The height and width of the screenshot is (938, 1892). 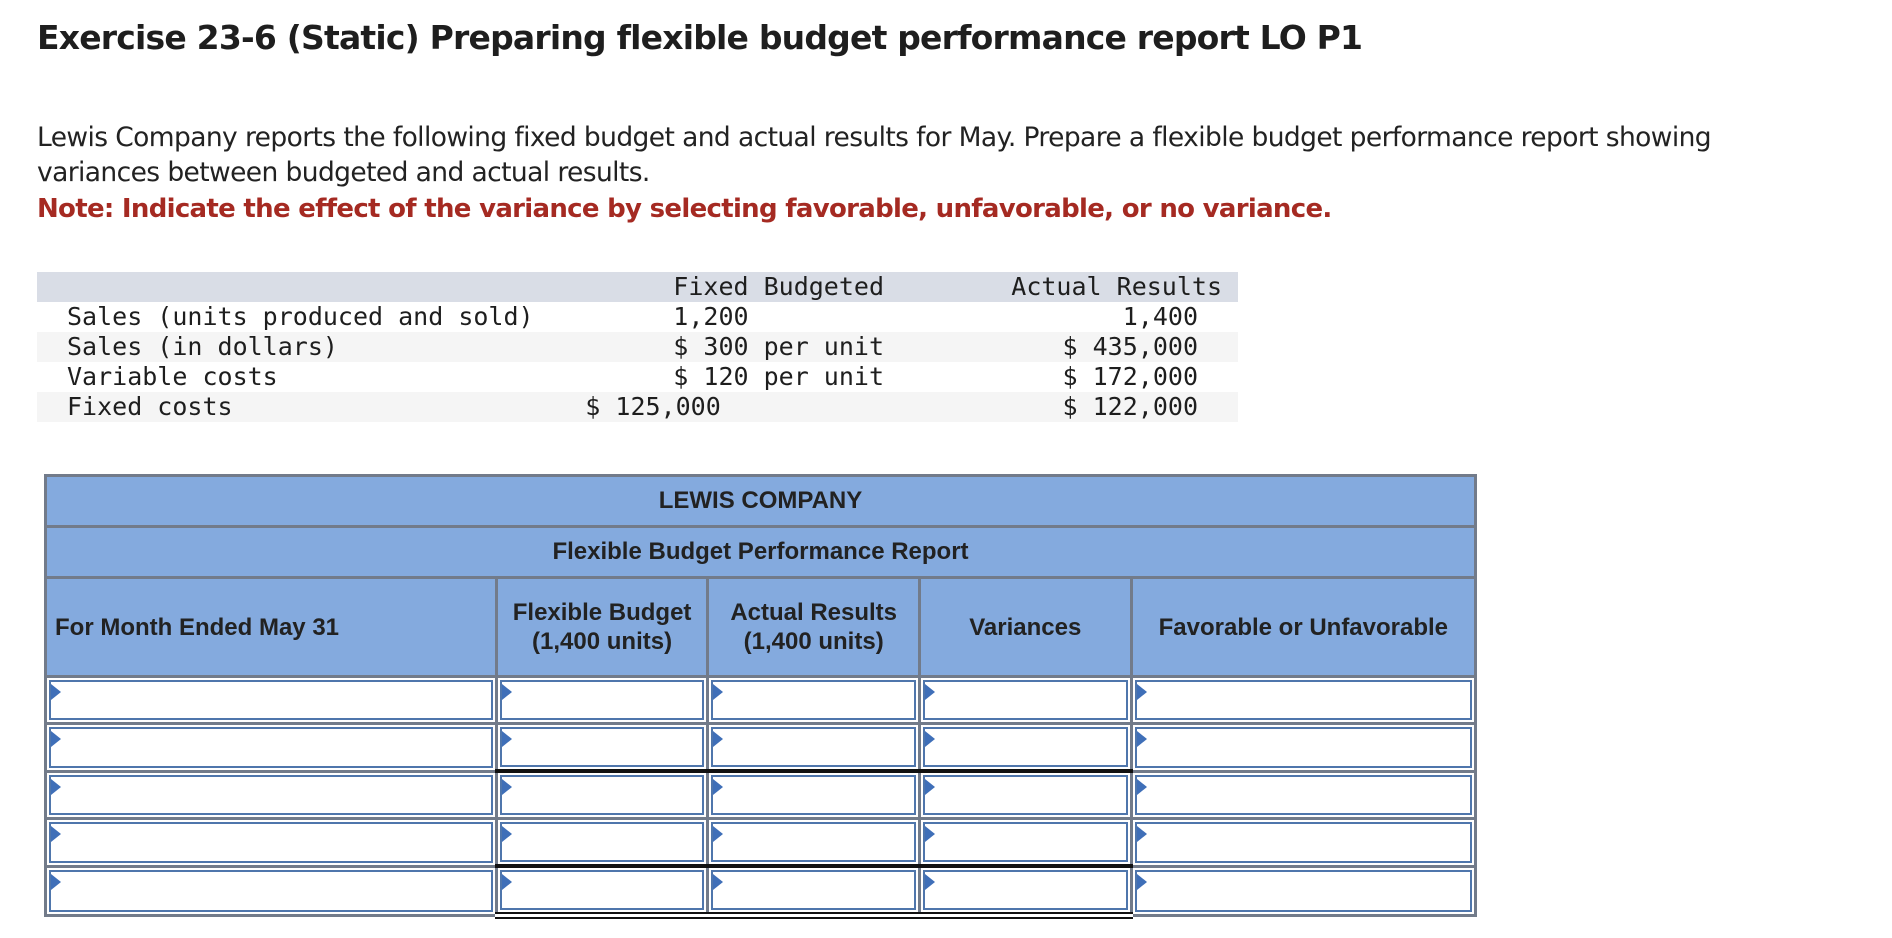 I want to click on given-fixed-value: 1,200, so click(x=711, y=316).